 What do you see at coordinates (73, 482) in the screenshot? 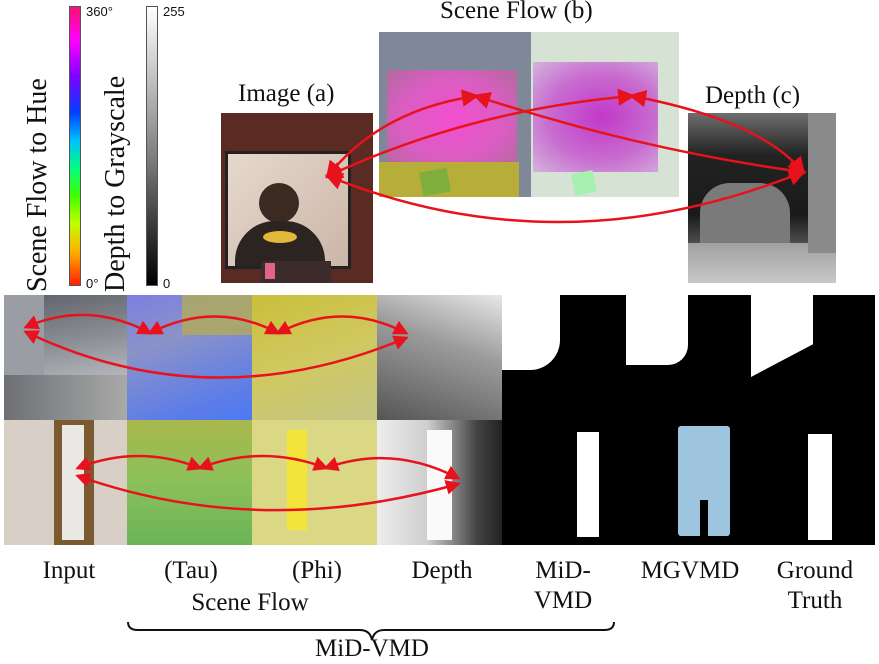
I see `row2-input-mirror` at bounding box center [73, 482].